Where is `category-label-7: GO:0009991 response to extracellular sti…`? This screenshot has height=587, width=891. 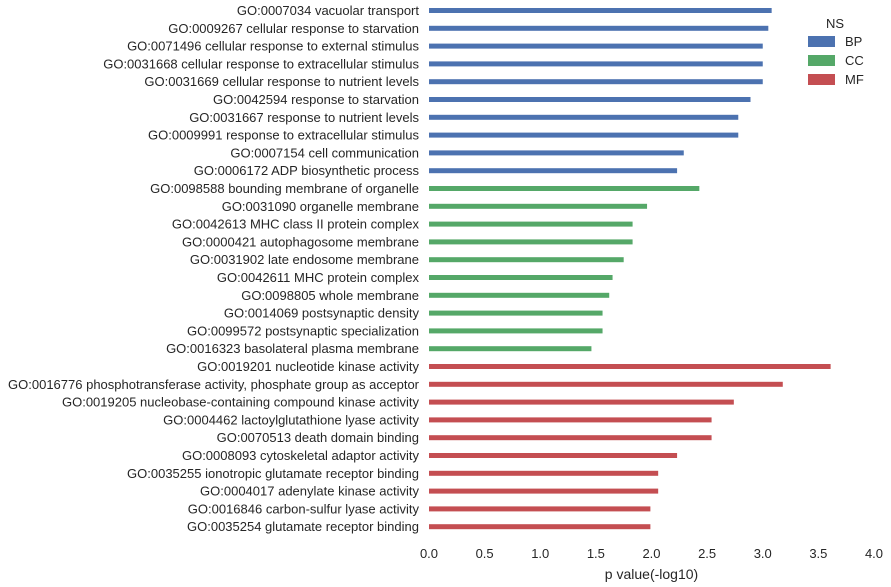 category-label-7: GO:0009991 response to extracellular sti… is located at coordinates (283, 135).